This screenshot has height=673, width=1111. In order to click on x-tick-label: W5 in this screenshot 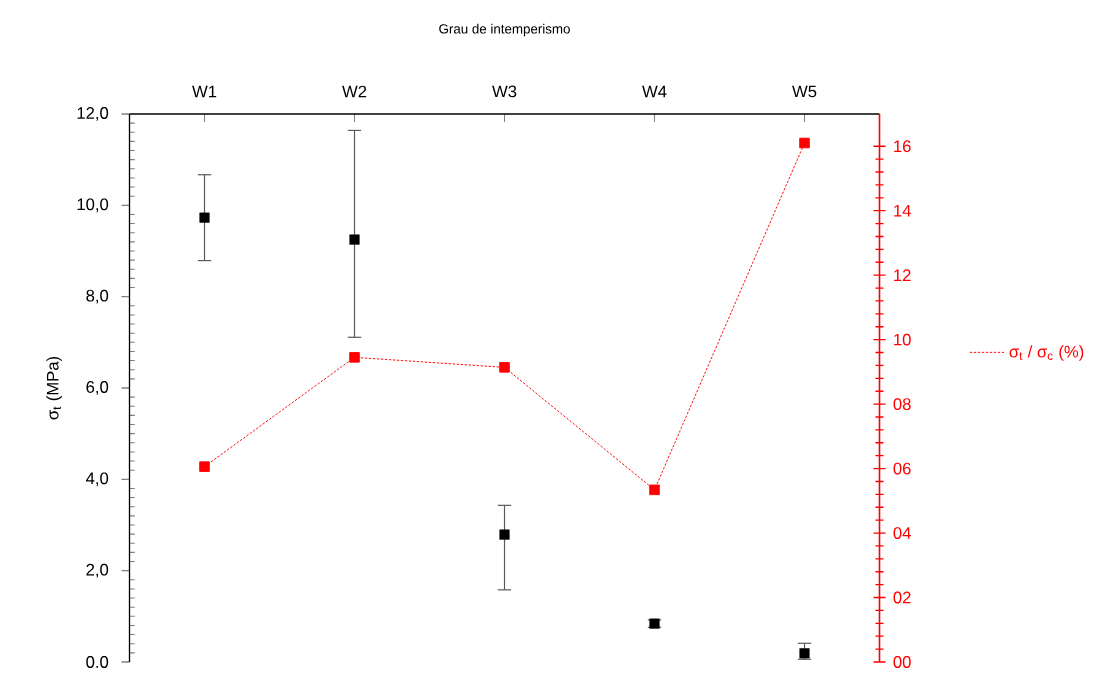, I will do `click(804, 91)`.